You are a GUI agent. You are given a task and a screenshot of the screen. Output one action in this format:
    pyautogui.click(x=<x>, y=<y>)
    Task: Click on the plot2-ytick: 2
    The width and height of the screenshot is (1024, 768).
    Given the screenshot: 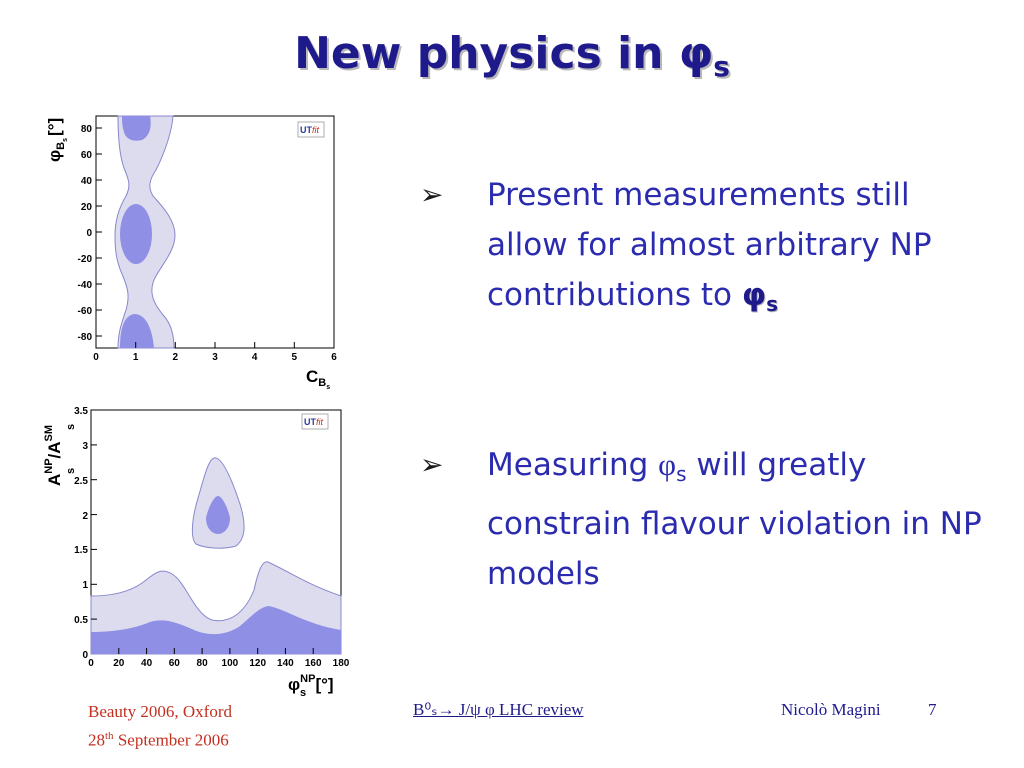 What is the action you would take?
    pyautogui.click(x=85, y=516)
    